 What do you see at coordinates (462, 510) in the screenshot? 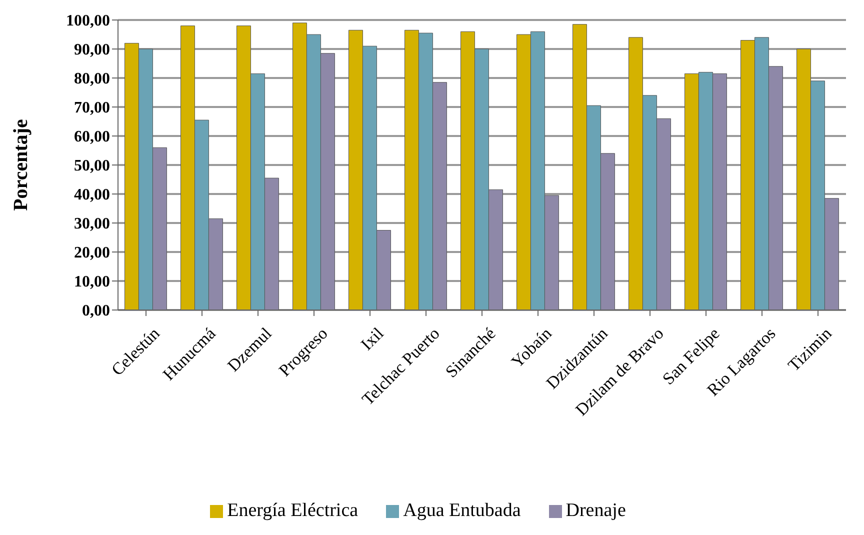
I see `legend-label: Agua Entubada` at bounding box center [462, 510].